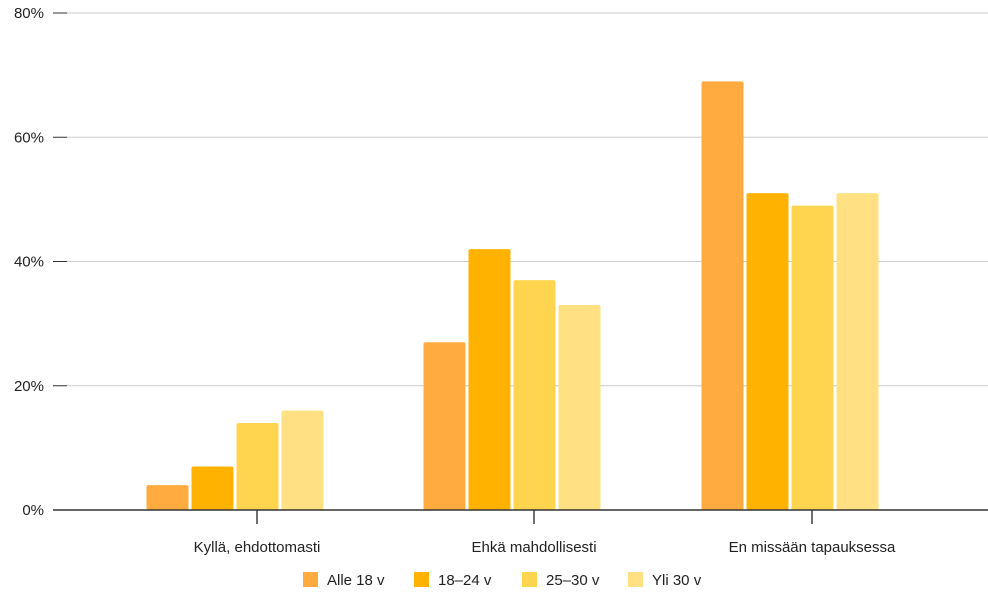 The height and width of the screenshot is (594, 988). I want to click on y-tick-label: 80%, so click(29, 13).